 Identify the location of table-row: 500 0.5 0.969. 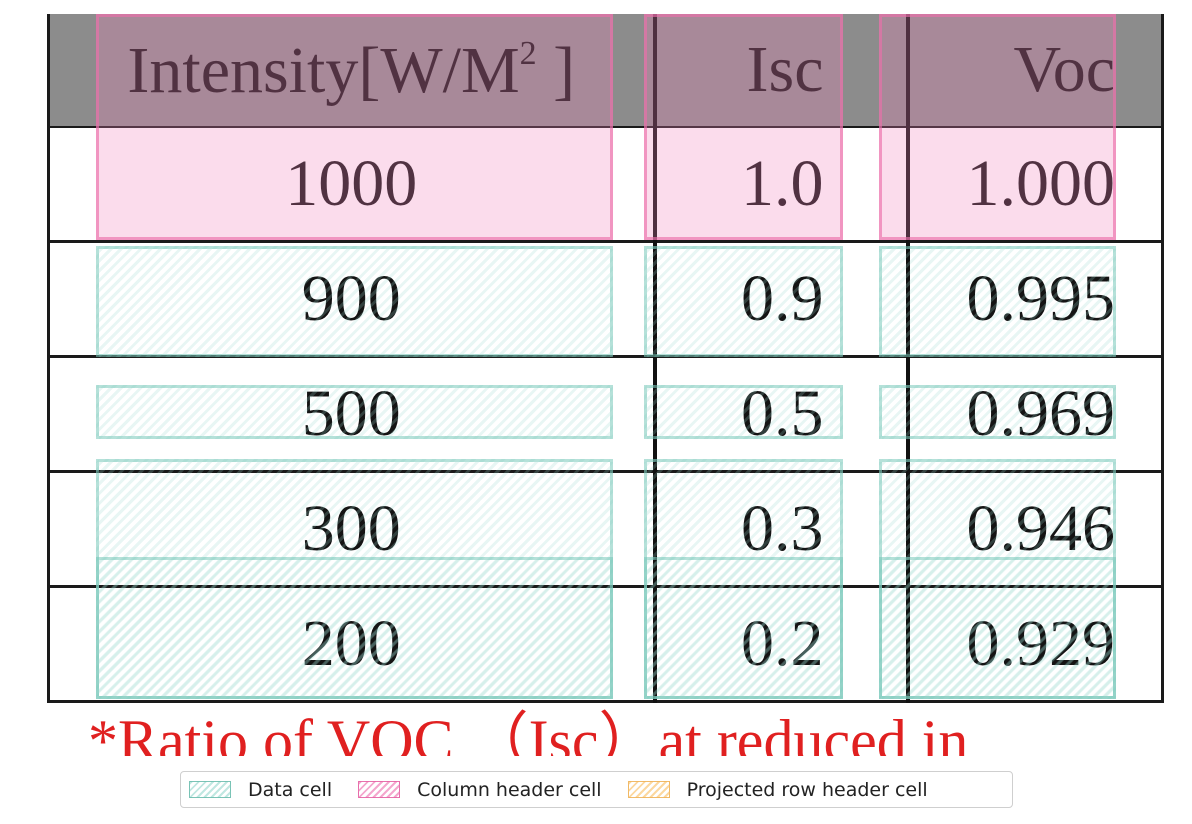
(605, 414).